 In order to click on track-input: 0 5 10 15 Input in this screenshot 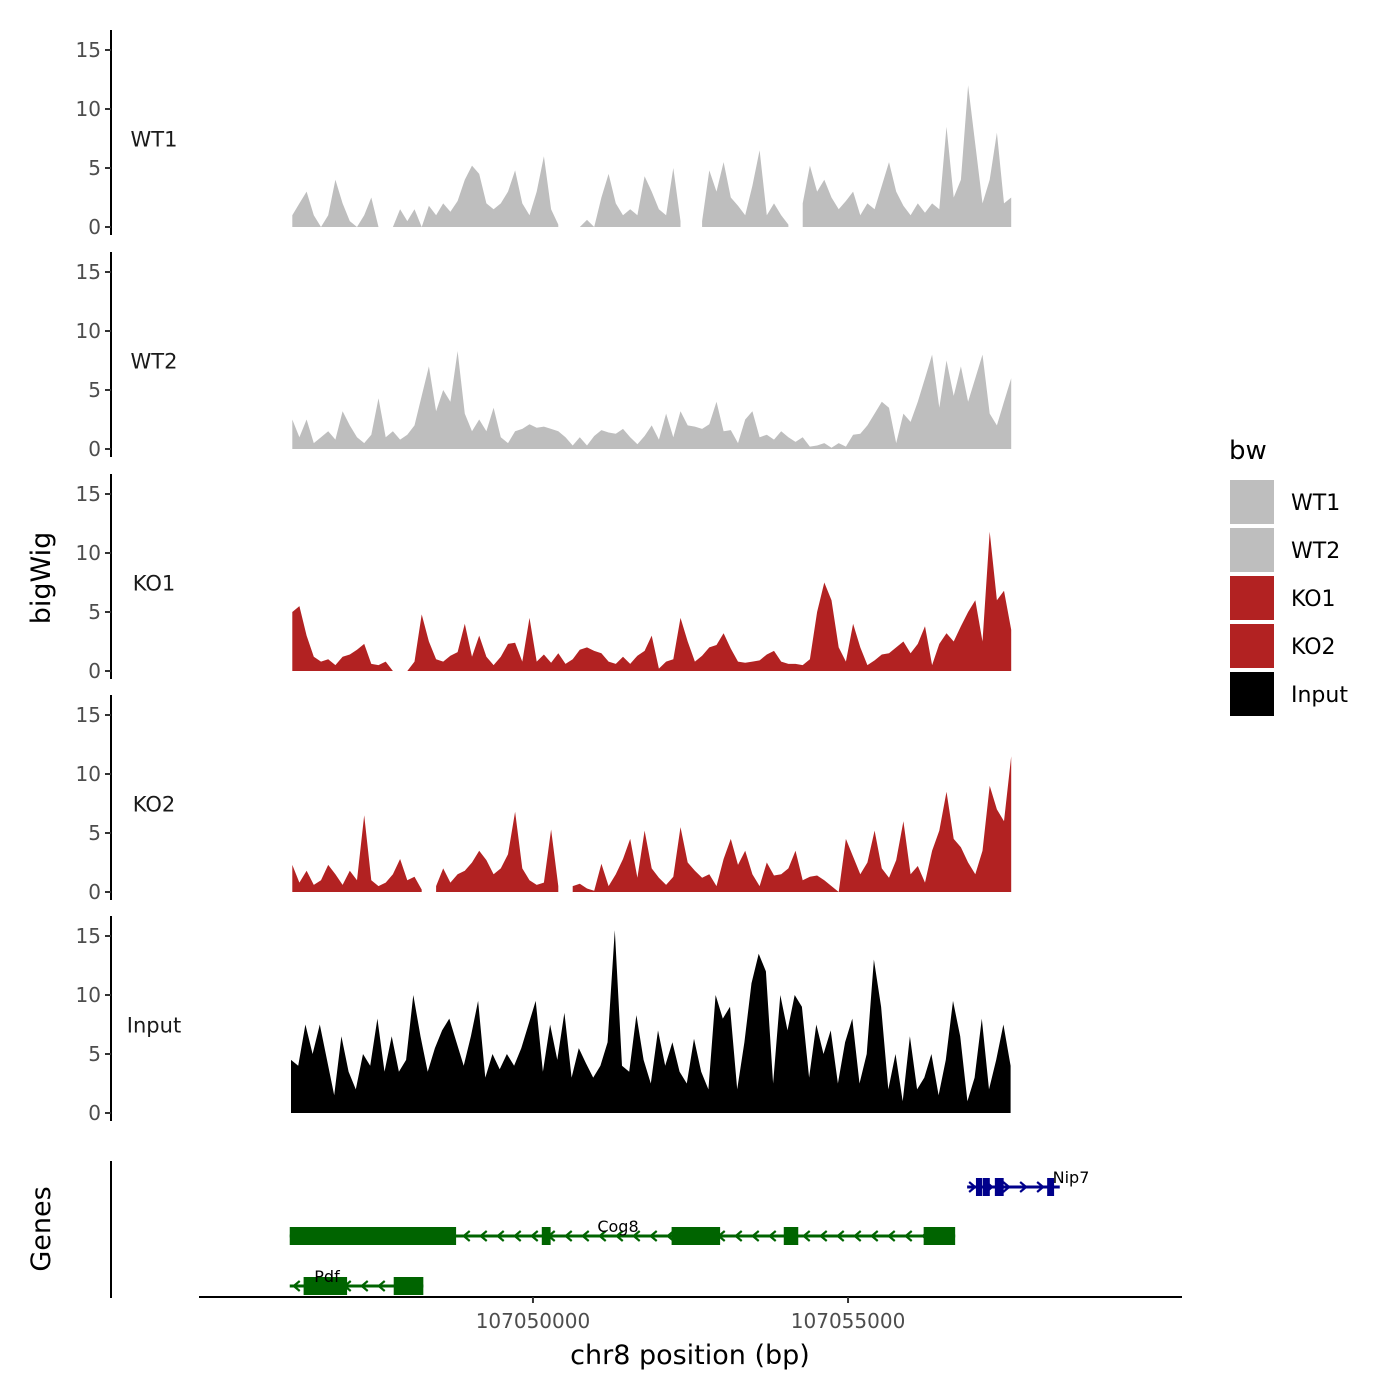, I will do `click(543, 1020)`.